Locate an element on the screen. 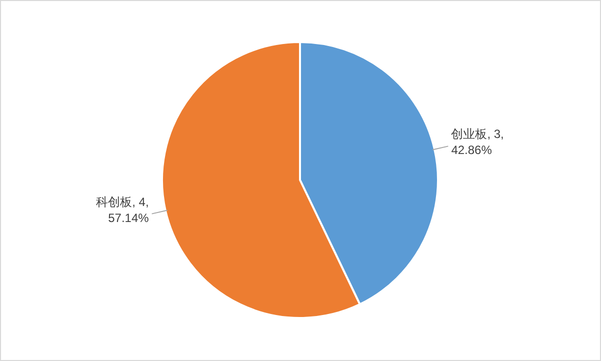 The height and width of the screenshot is (361, 601). slice-label: 科创板, 4, 57.14% is located at coordinates (123, 209).